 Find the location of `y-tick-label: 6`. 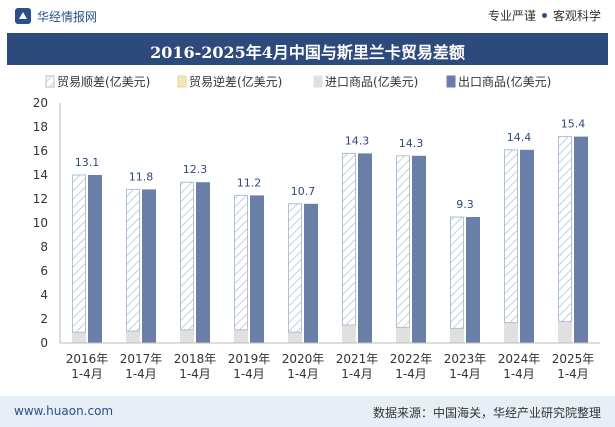

y-tick-label: 6 is located at coordinates (44, 271).